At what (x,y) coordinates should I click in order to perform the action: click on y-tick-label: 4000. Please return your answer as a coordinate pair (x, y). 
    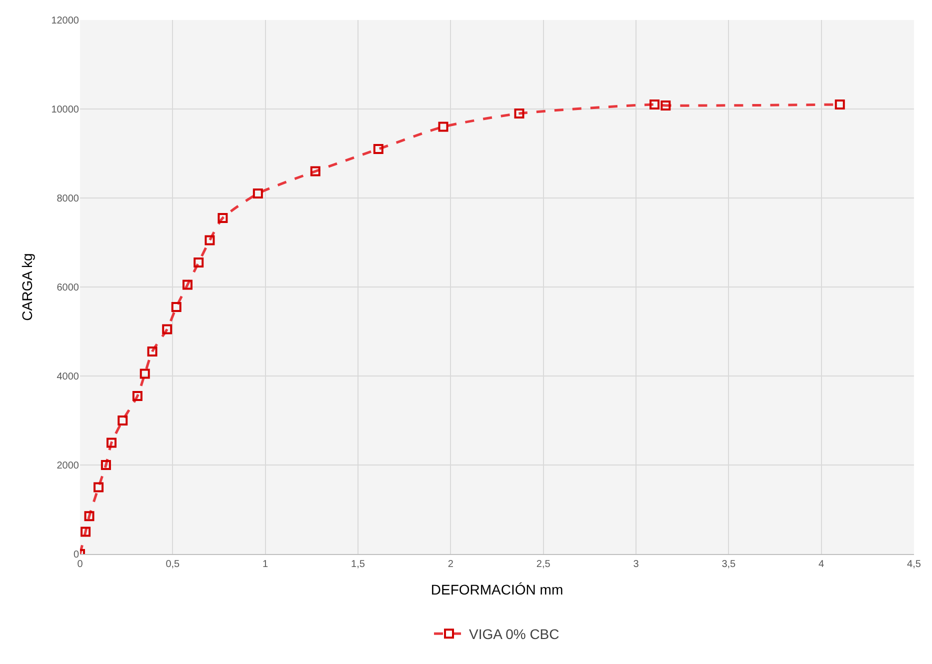
    Looking at the image, I should click on (68, 377).